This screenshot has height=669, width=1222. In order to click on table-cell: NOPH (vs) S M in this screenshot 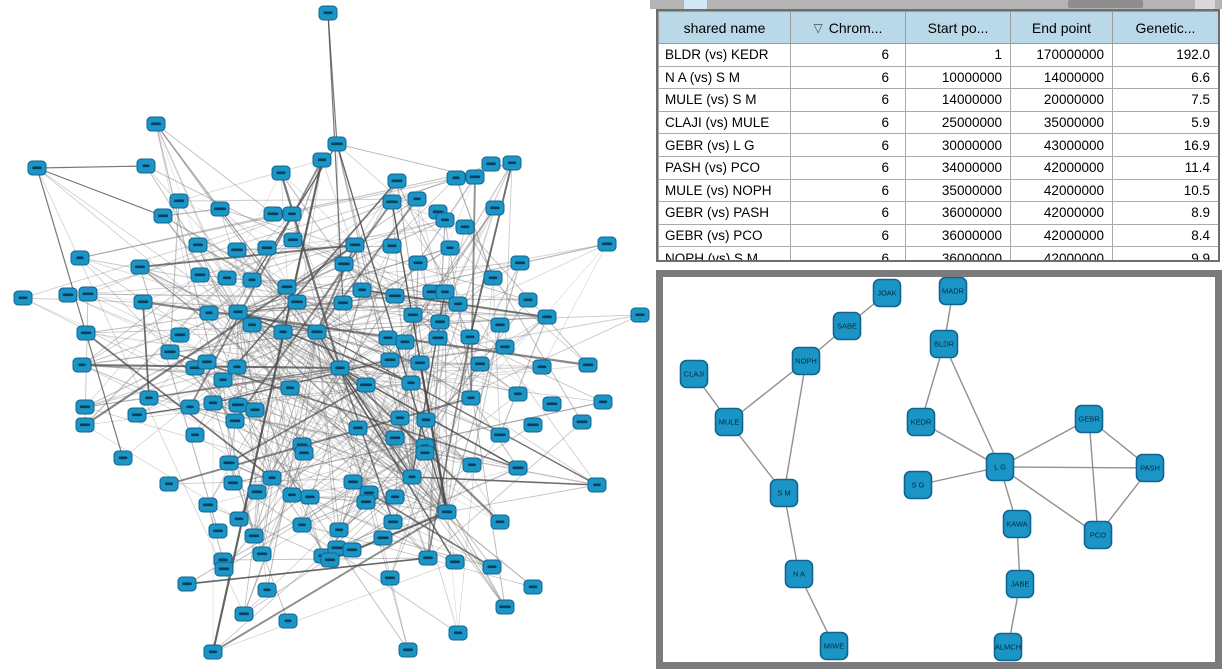, I will do `click(724, 253)`.